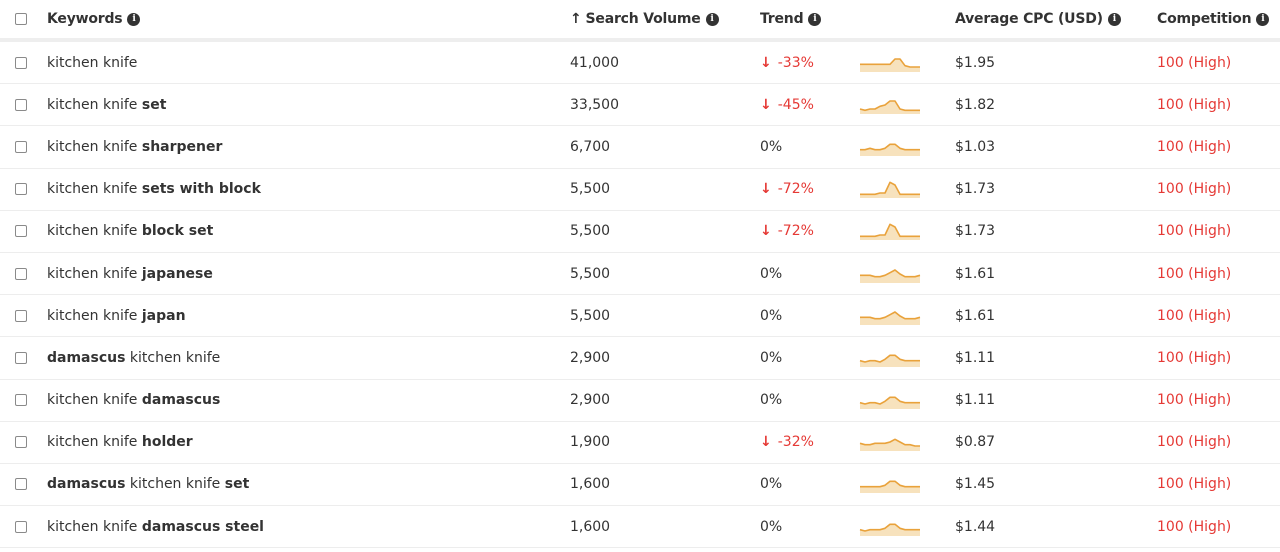  I want to click on column-header-average-cpc: Average CPC (USD) i, so click(1038, 19).